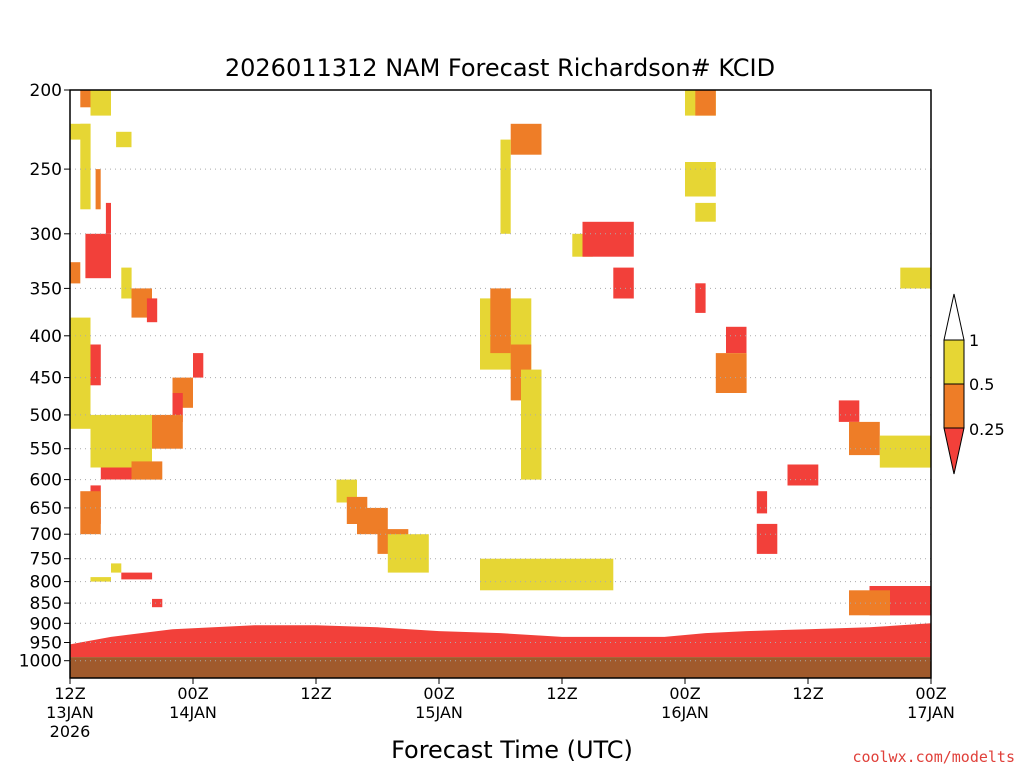 The image size is (1024, 768). Describe the element at coordinates (46, 560) in the screenshot. I see `y-tick-label-750: 750` at that location.